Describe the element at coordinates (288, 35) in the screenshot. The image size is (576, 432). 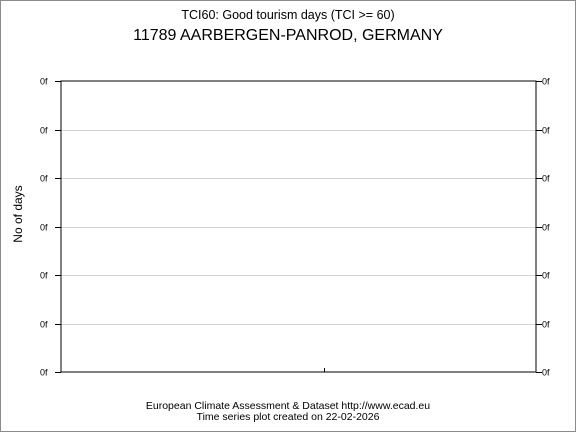
I see `chart-subtitle: 11789 AARBERGEN-PANROD, GERMANY` at that location.